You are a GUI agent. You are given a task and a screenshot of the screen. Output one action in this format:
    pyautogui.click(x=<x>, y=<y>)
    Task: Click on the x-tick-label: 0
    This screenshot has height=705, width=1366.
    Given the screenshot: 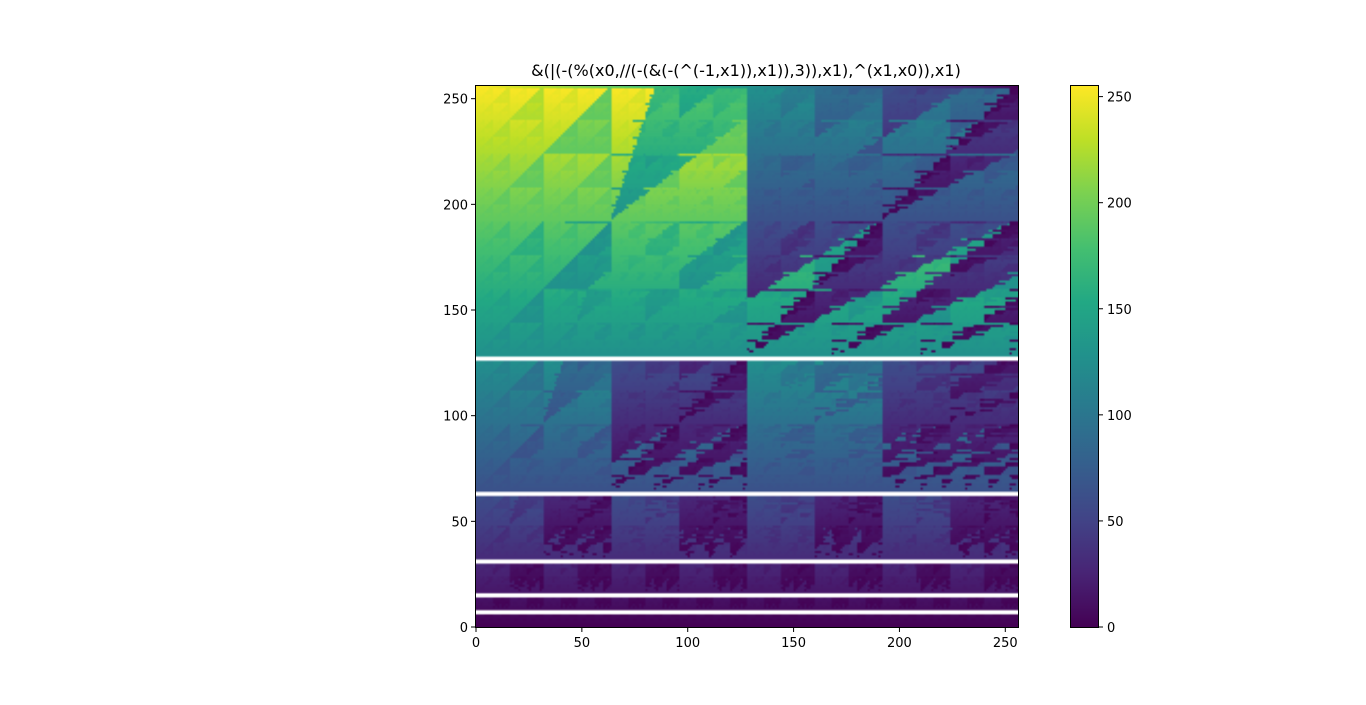 What is the action you would take?
    pyautogui.click(x=476, y=643)
    